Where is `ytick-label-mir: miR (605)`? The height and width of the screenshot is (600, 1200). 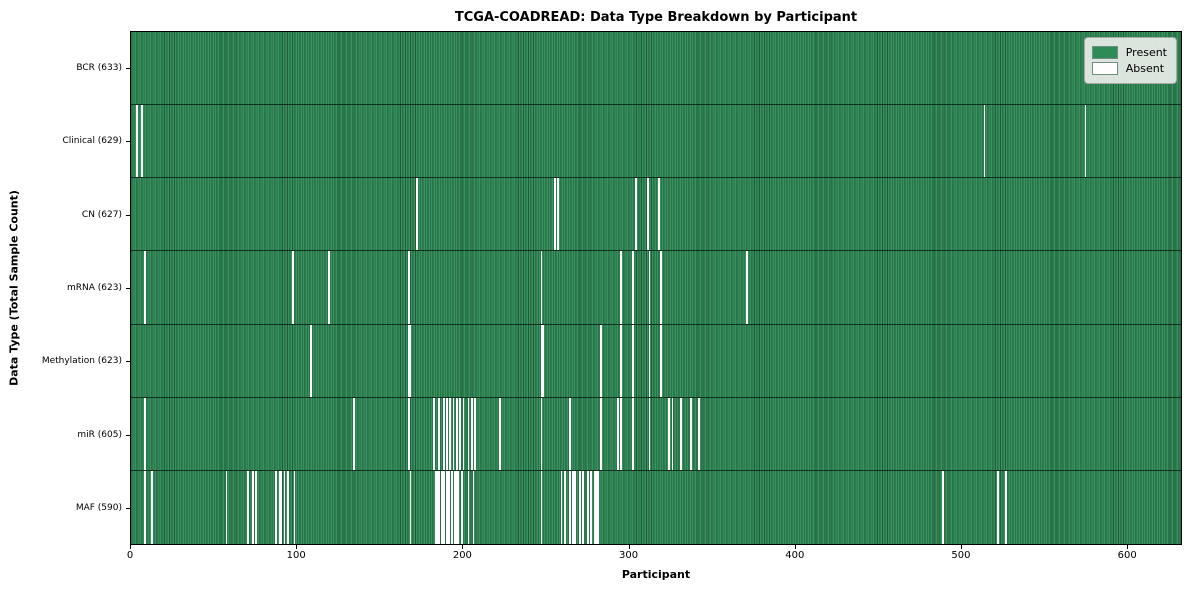 ytick-label-mir: miR (605) is located at coordinates (99, 434).